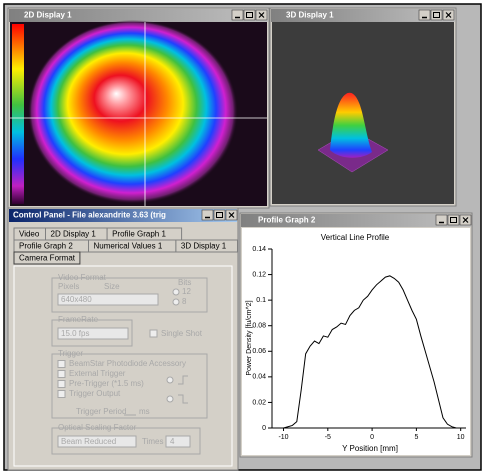  What do you see at coordinates (184, 301) in the screenshot?
I see `radio-label: 8` at bounding box center [184, 301].